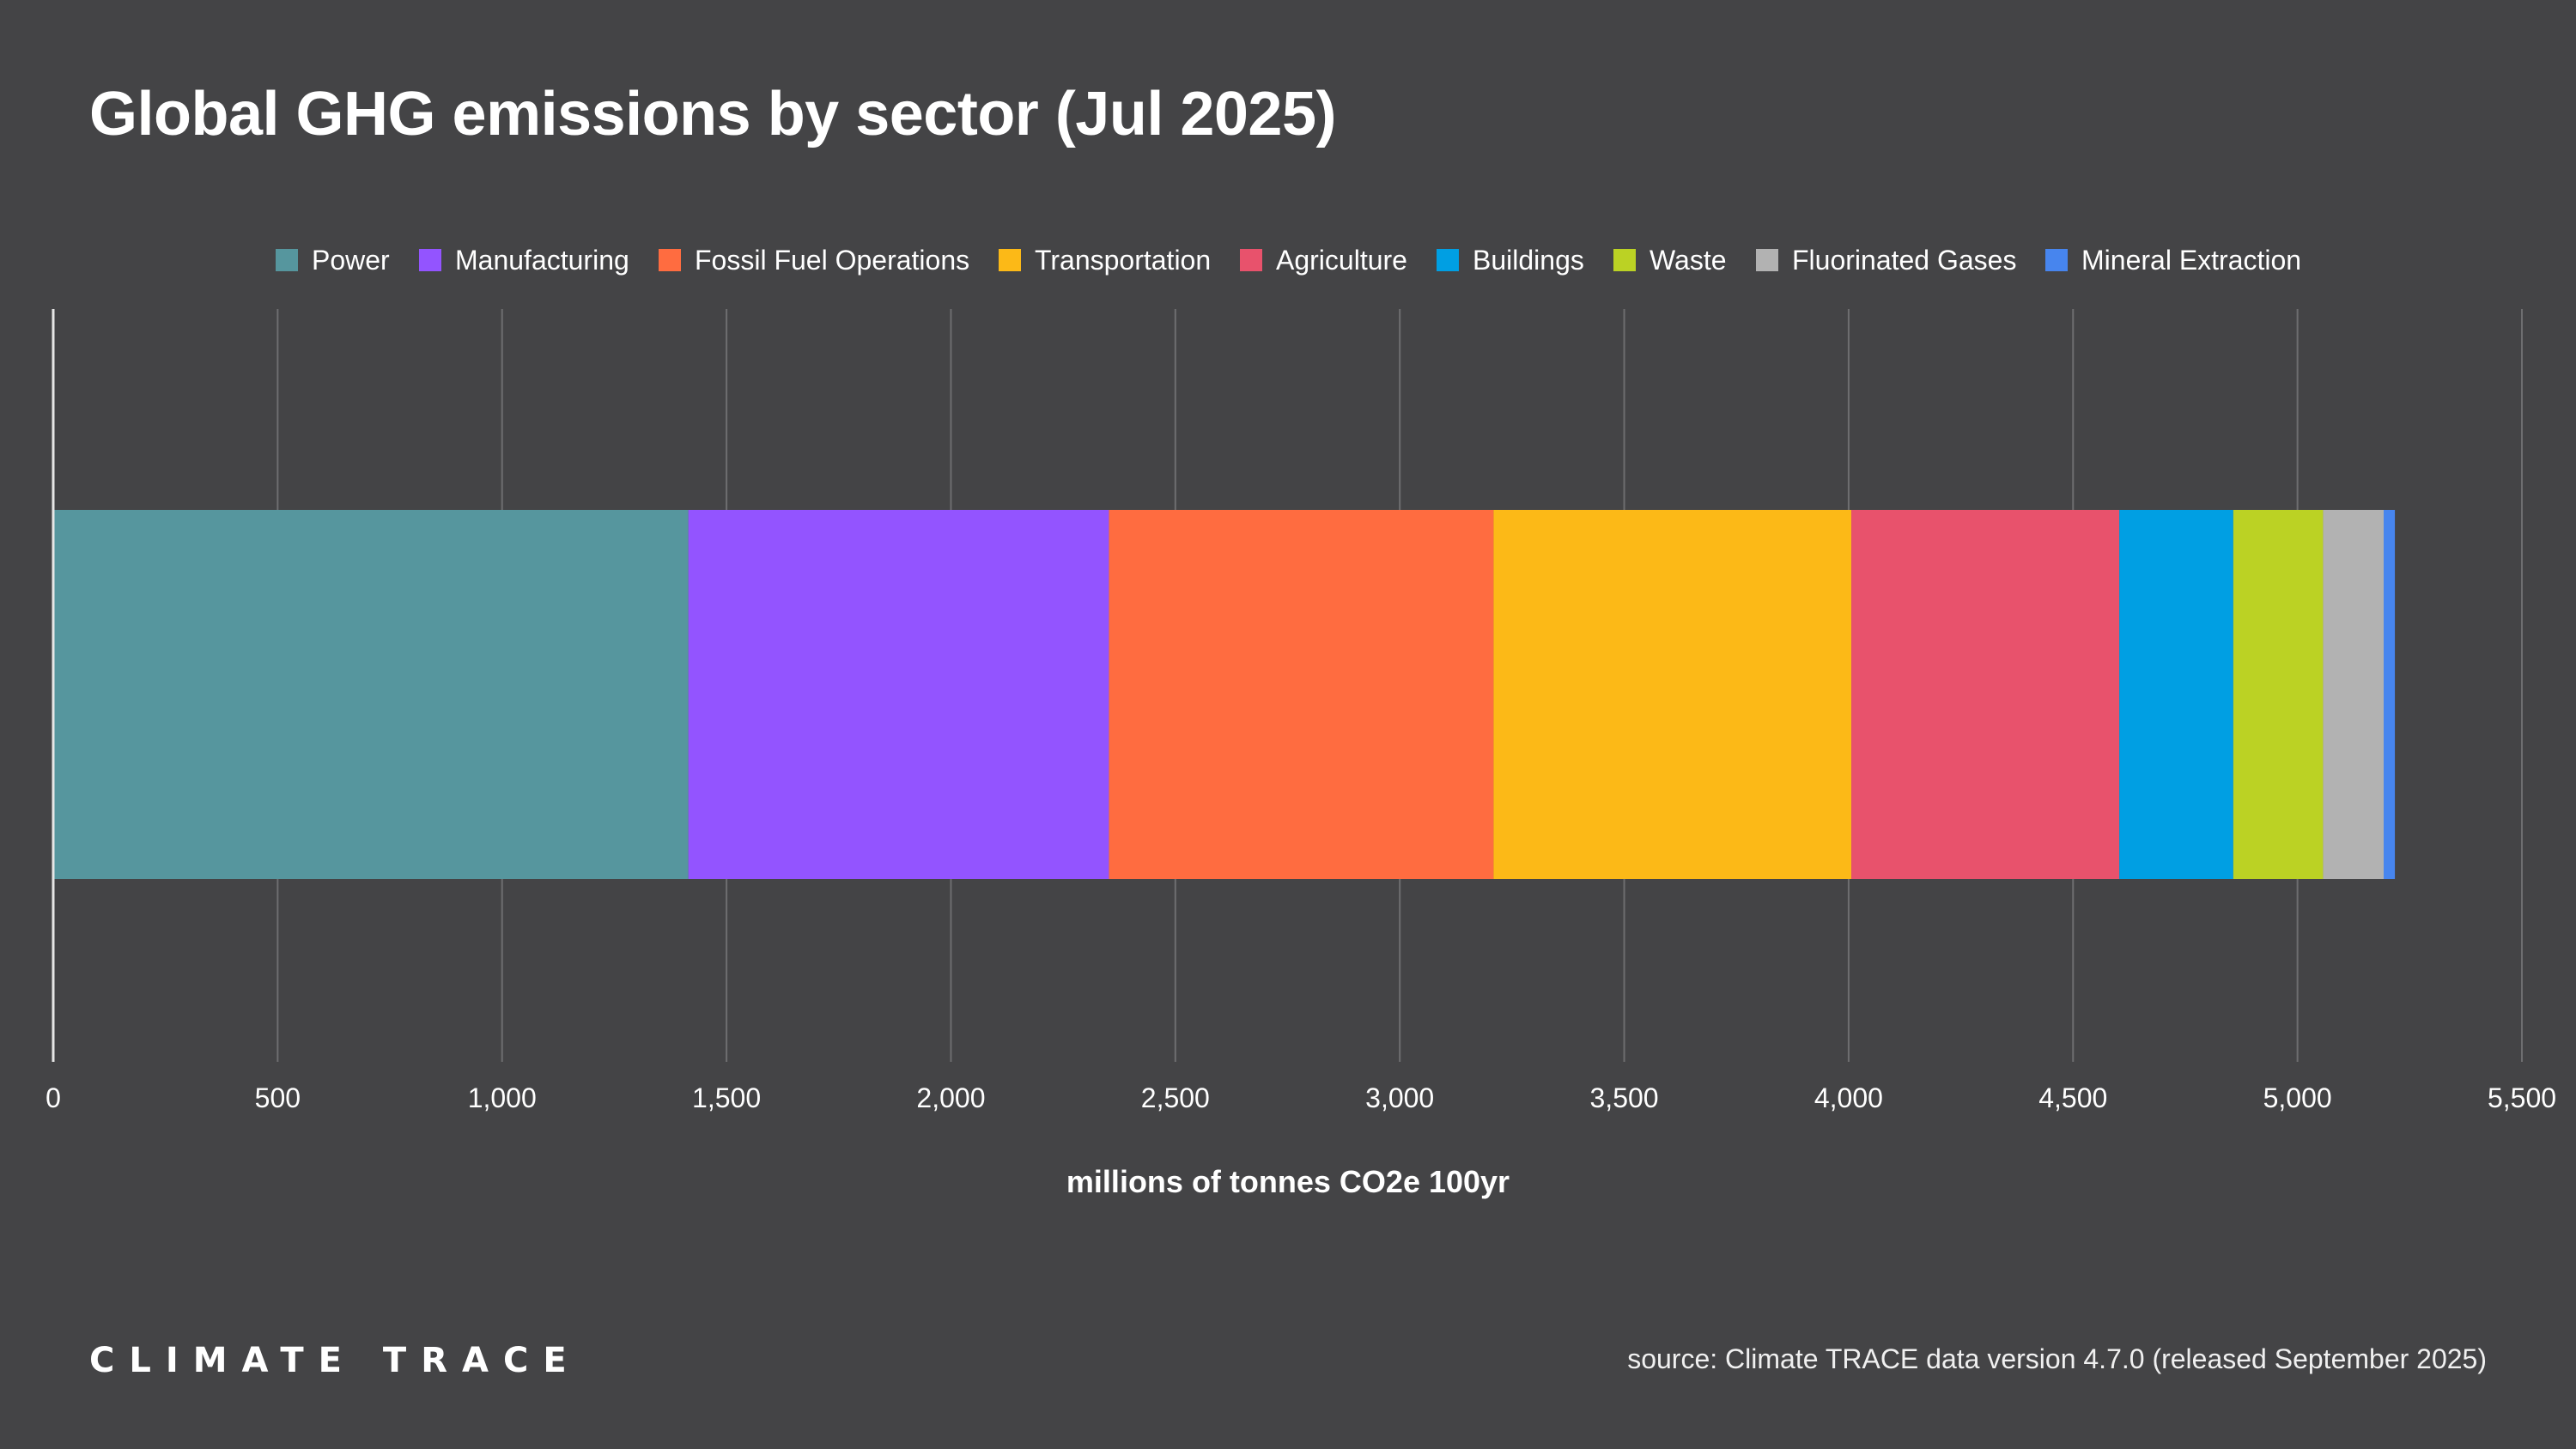 The height and width of the screenshot is (1449, 2576). I want to click on legend-label: Agriculture, so click(1341, 260).